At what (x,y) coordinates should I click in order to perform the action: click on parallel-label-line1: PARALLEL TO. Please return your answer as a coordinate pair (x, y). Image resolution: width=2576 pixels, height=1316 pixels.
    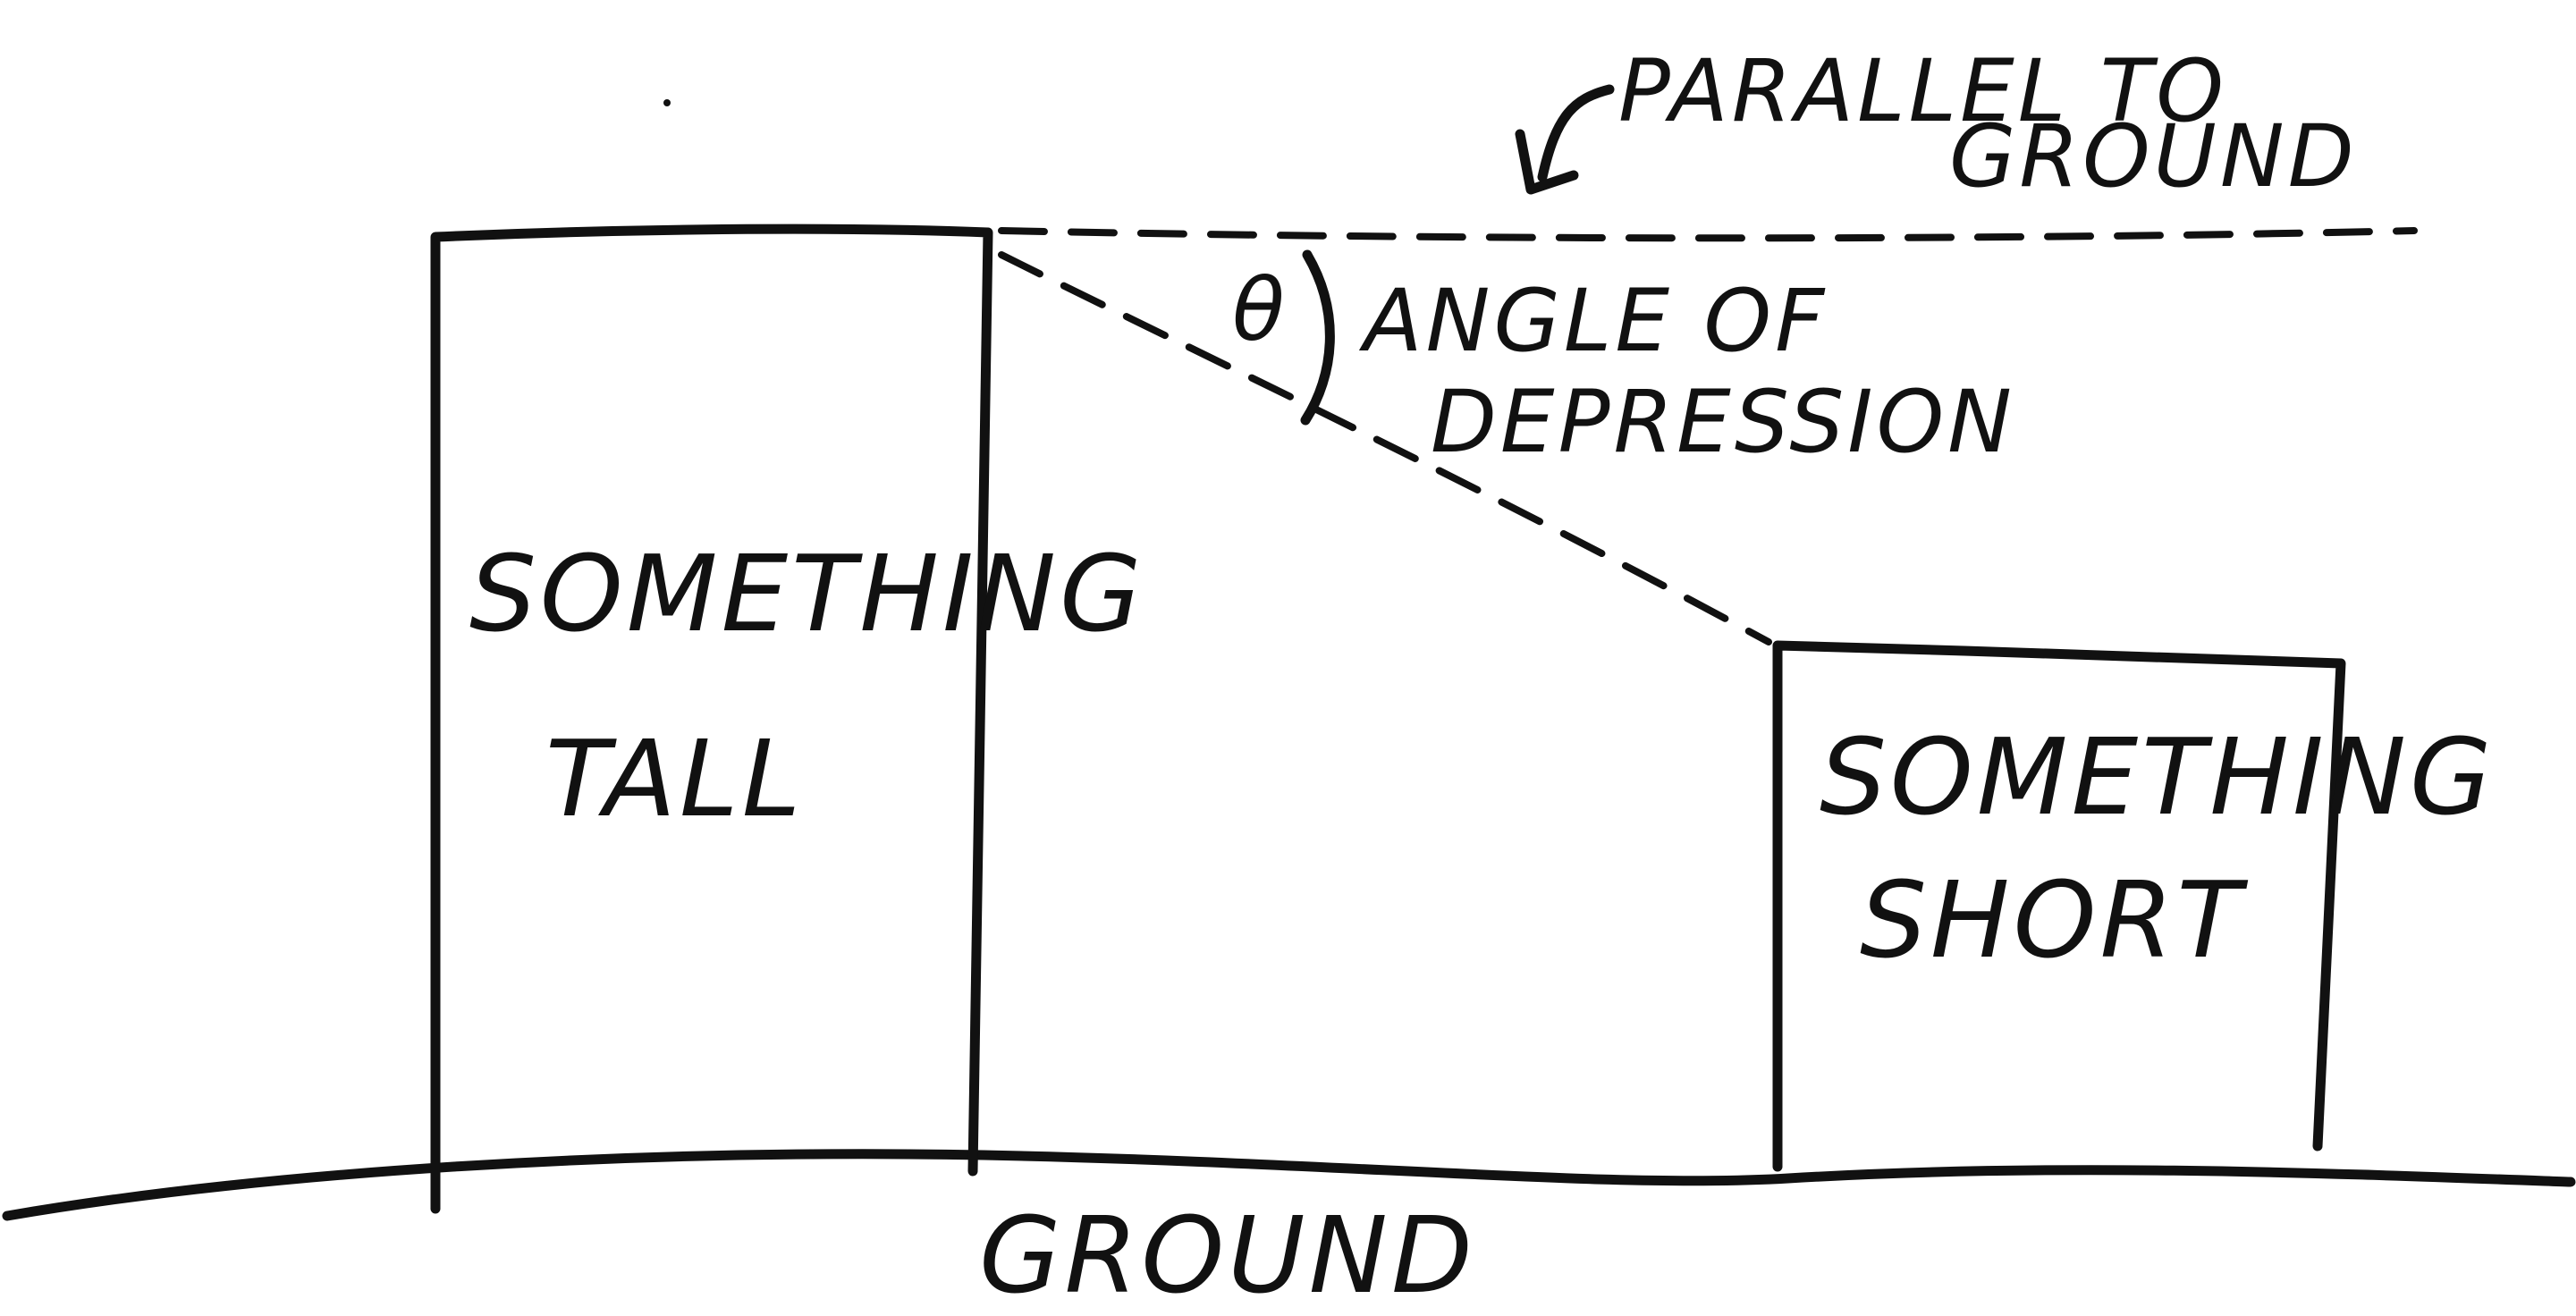
    Looking at the image, I should click on (1922, 91).